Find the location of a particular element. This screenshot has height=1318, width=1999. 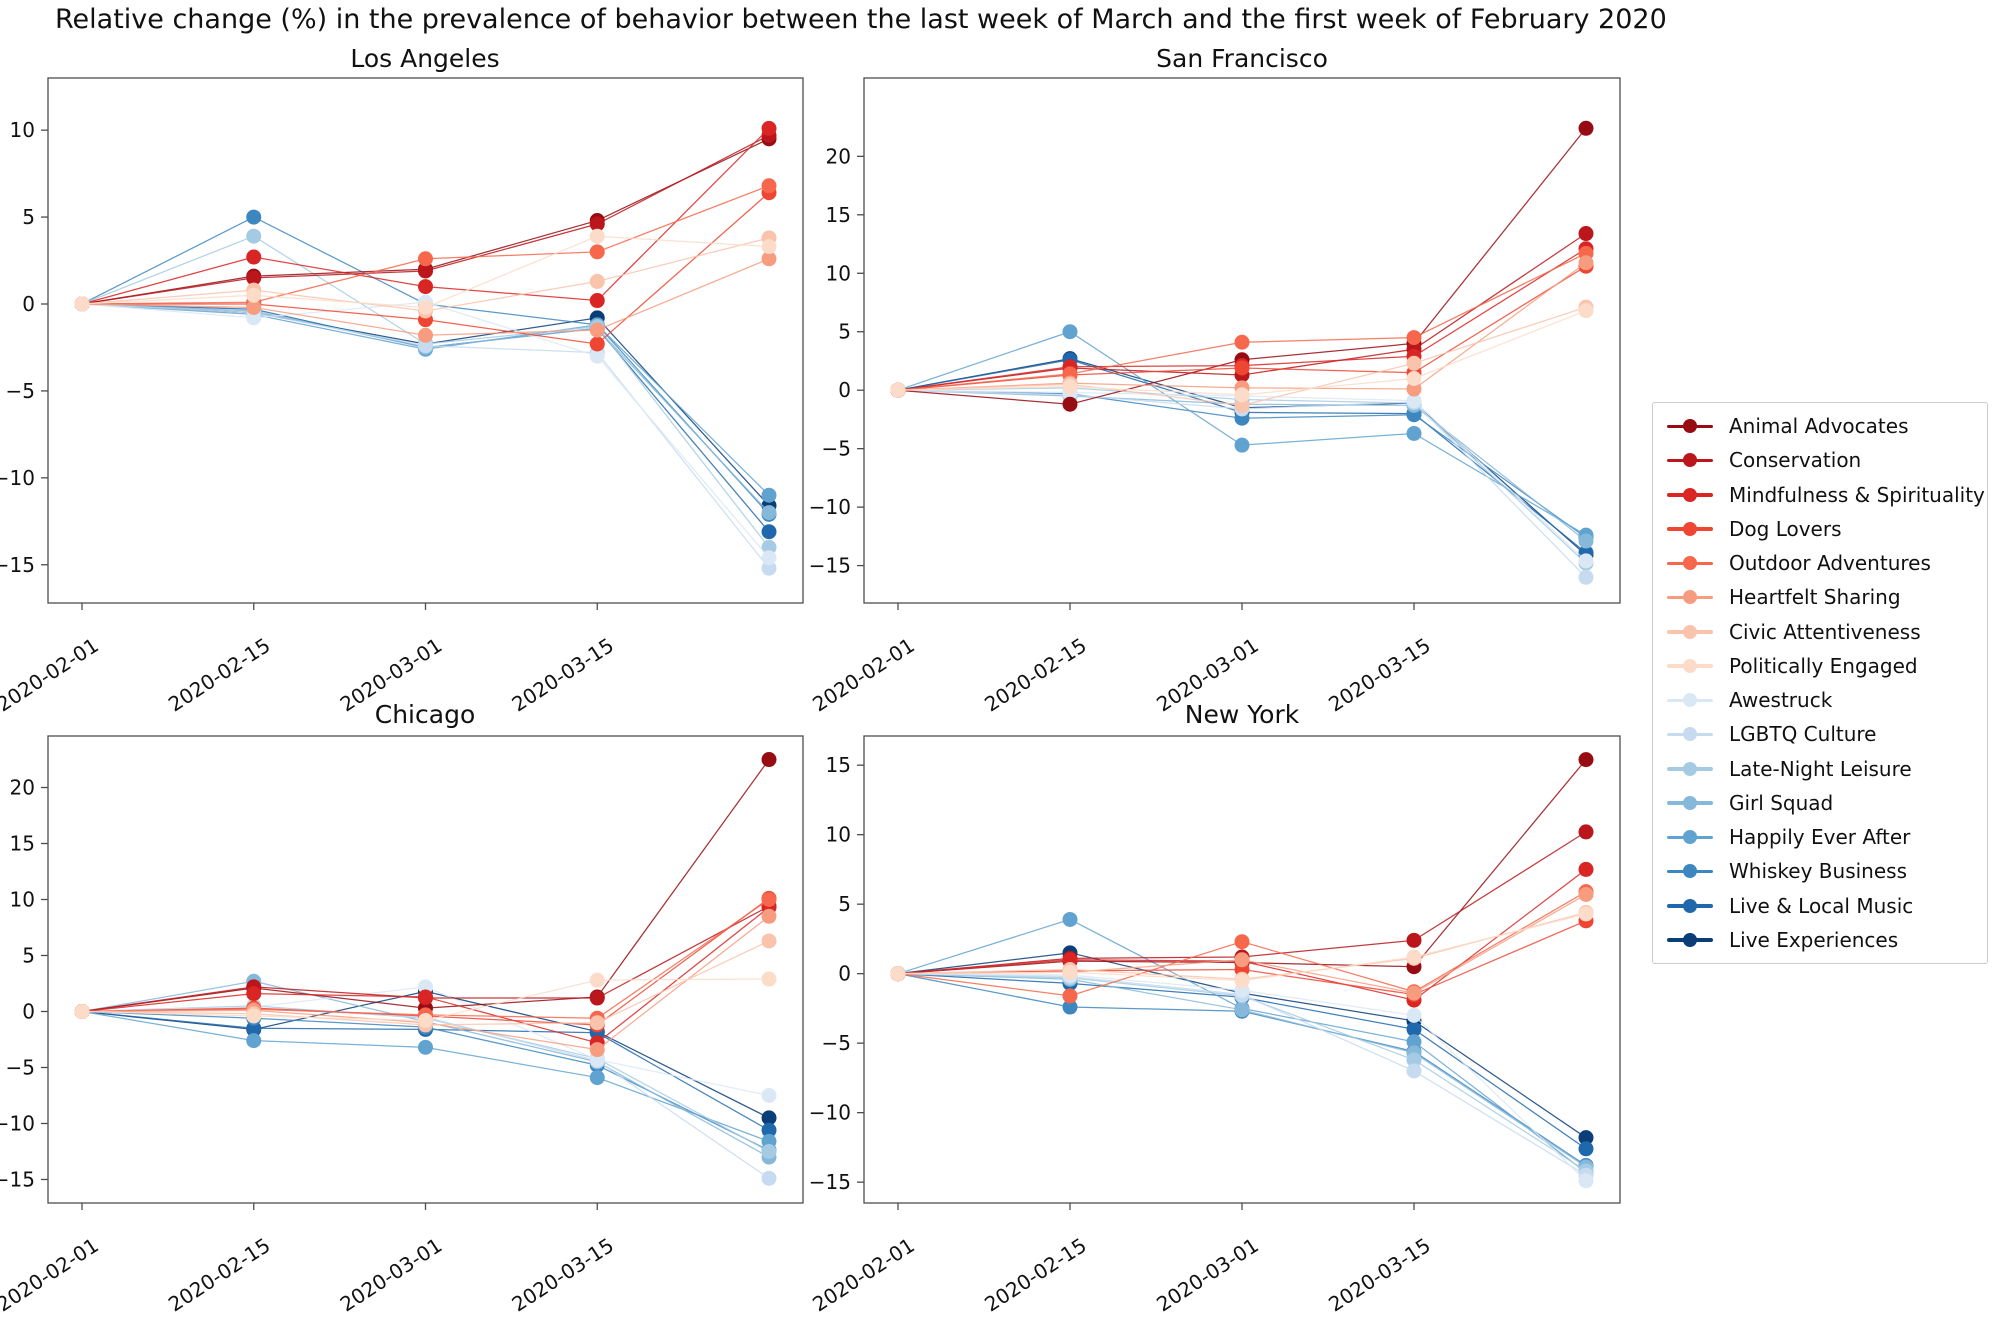

legend-label: Live & Local Music is located at coordinates (1821, 905).